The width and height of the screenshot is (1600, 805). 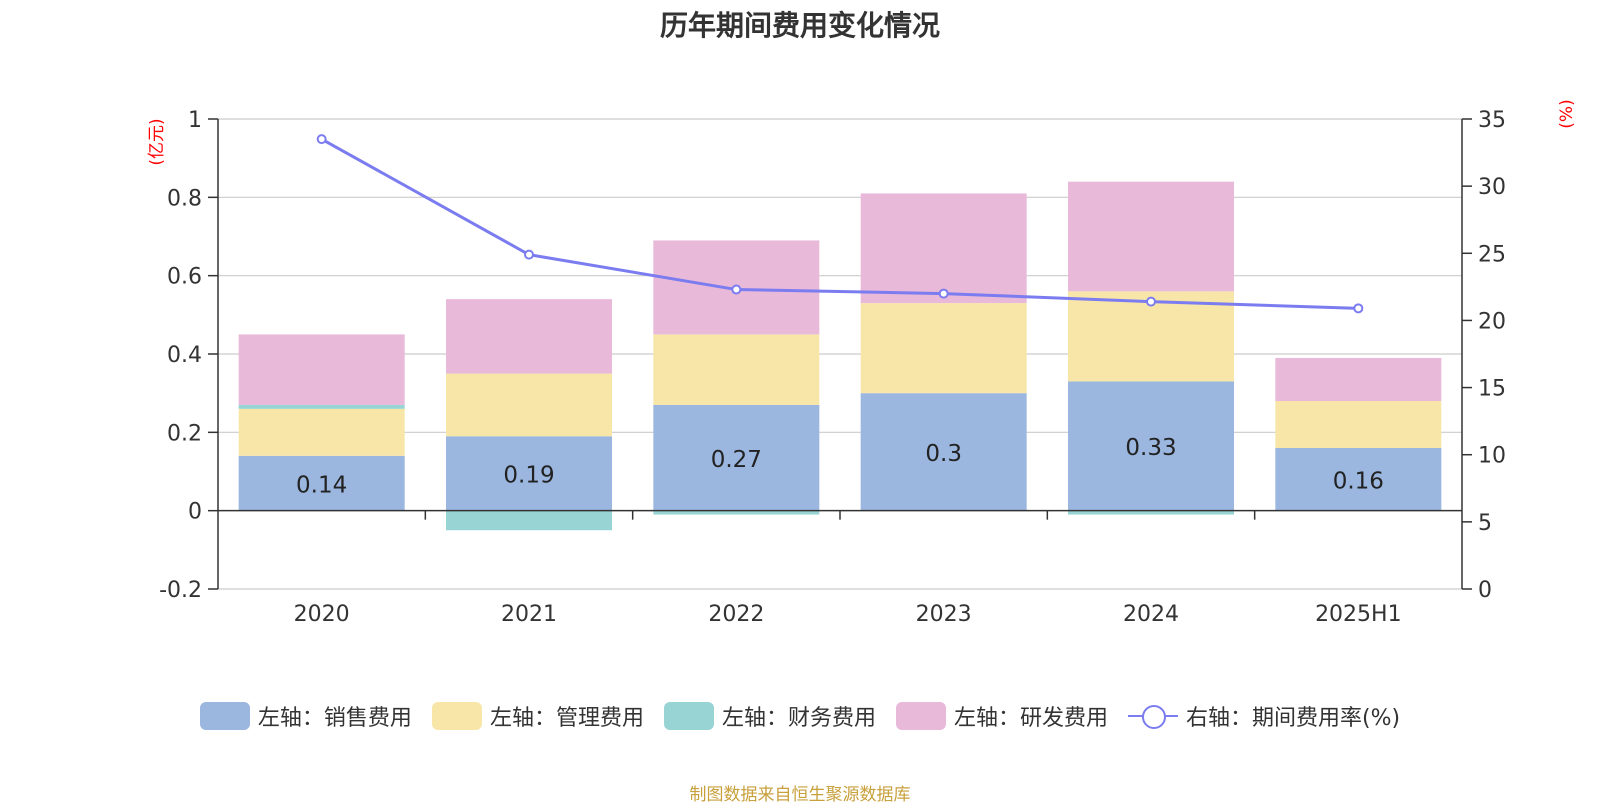 What do you see at coordinates (1492, 389) in the screenshot?
I see `right-axis-tick-label: 15` at bounding box center [1492, 389].